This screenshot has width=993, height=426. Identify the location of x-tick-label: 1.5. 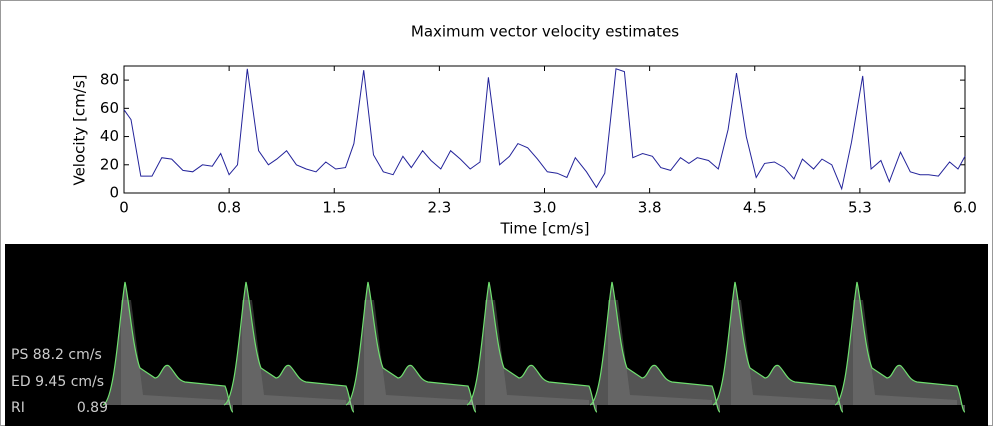
(334, 208).